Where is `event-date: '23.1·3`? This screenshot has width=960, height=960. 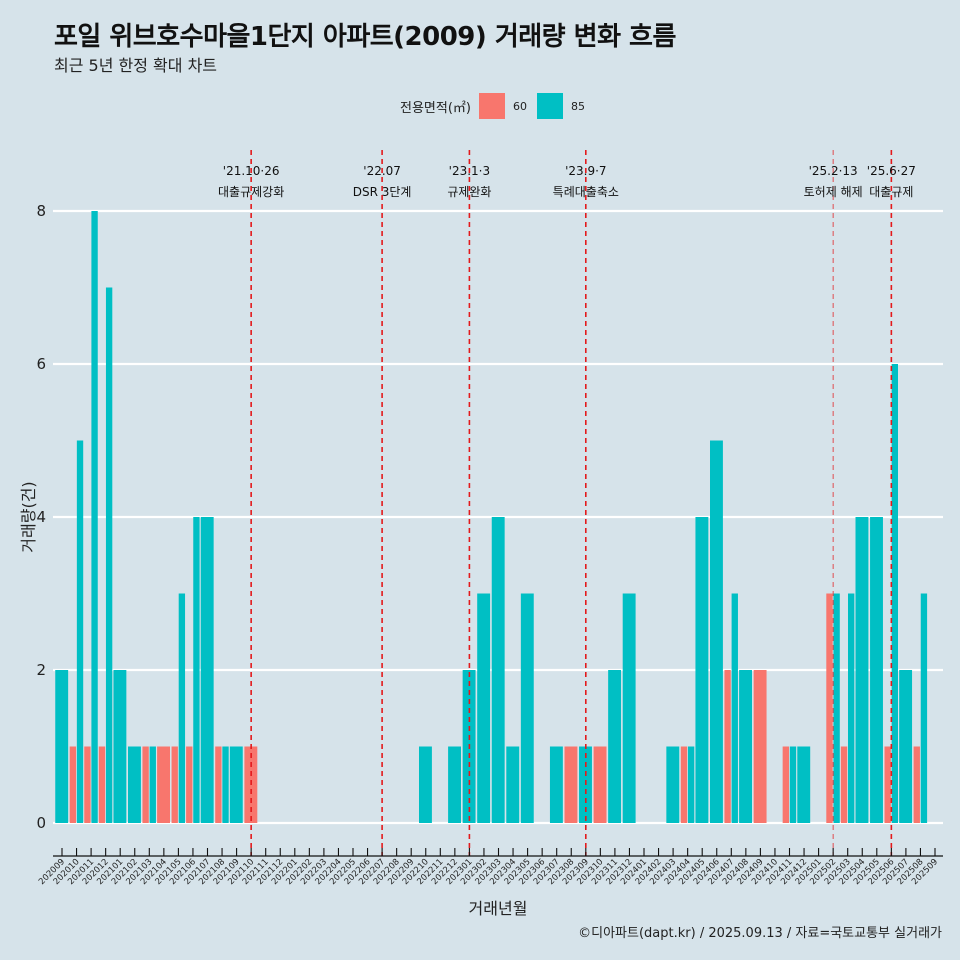 event-date: '23.1·3 is located at coordinates (469, 171).